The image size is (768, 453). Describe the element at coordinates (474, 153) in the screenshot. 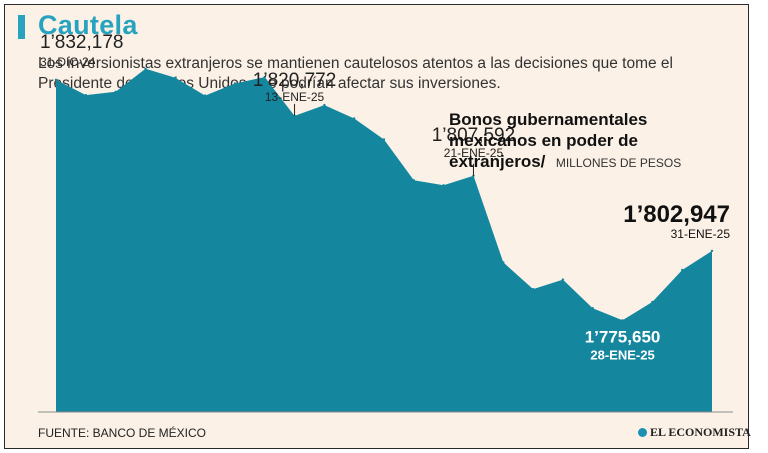

I see `annotation-date: 21-ENE-25` at that location.